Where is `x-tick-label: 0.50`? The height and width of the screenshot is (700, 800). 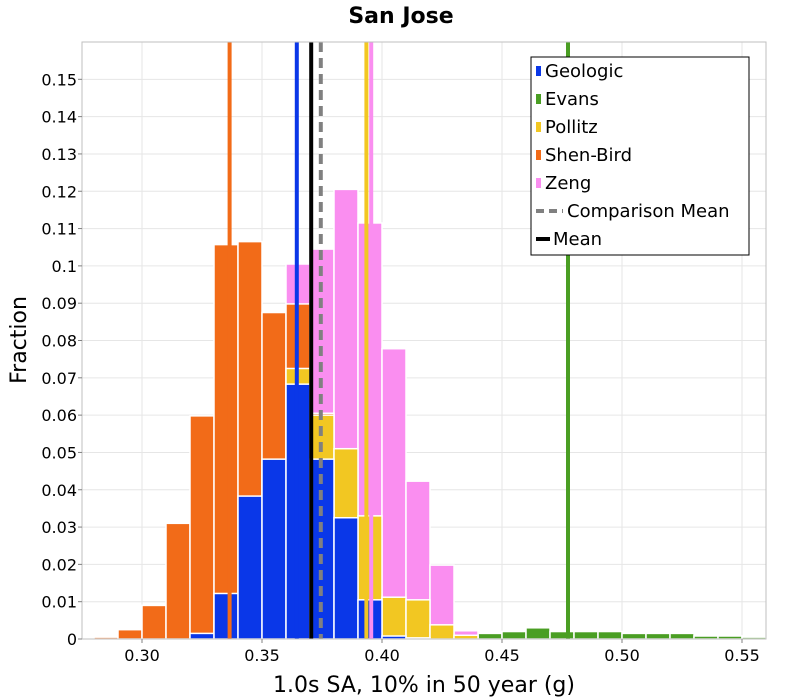
x-tick-label: 0.50 is located at coordinates (622, 655).